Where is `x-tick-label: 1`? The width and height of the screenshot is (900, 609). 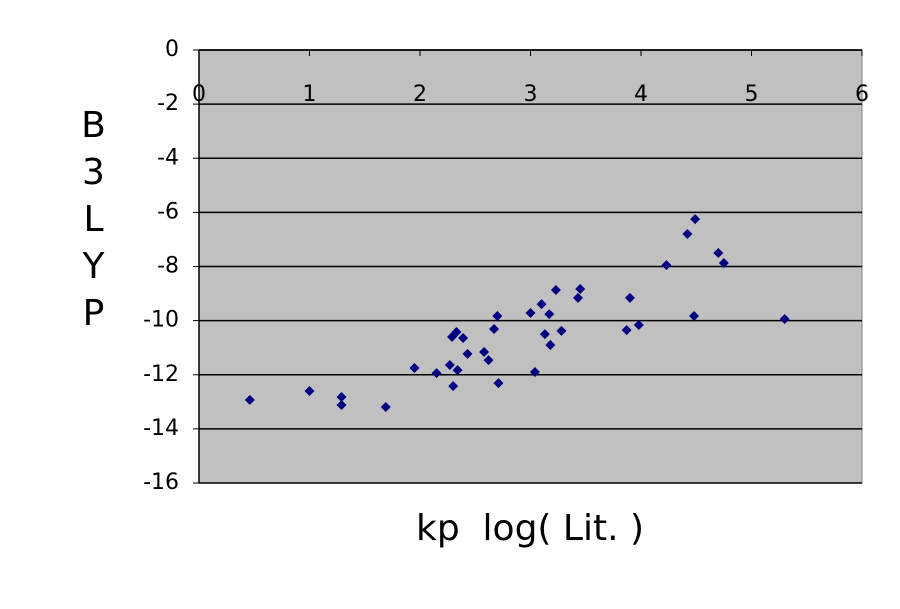 x-tick-label: 1 is located at coordinates (310, 94).